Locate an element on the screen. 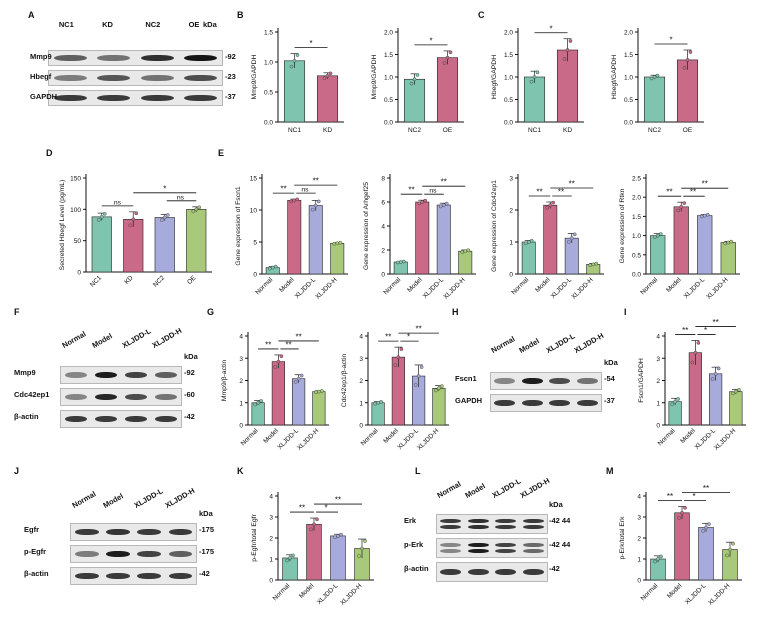 Image resolution: width=761 pixels, height=619 pixels. blot-row-label: p-Egfr is located at coordinates (35, 551).